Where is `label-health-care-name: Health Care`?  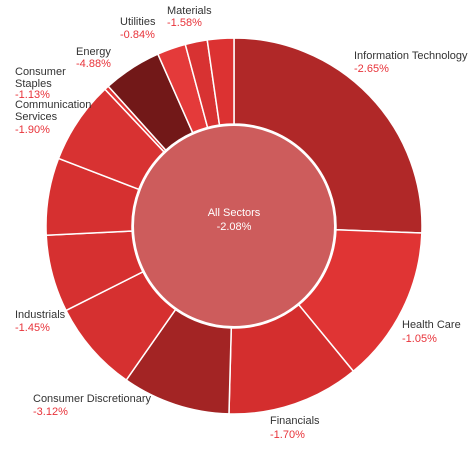 label-health-care-name: Health Care is located at coordinates (431, 325).